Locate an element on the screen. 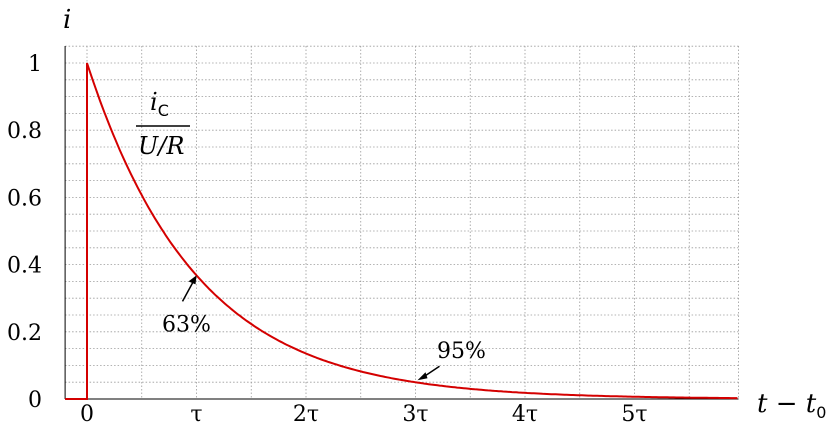 The image size is (833, 438). x-tick-label: 3τ is located at coordinates (415, 414).